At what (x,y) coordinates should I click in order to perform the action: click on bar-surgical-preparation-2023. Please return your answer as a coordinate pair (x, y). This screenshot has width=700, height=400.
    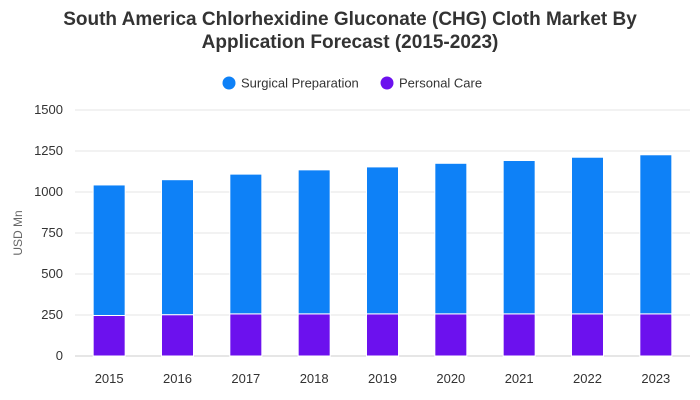
    Looking at the image, I should click on (656, 234).